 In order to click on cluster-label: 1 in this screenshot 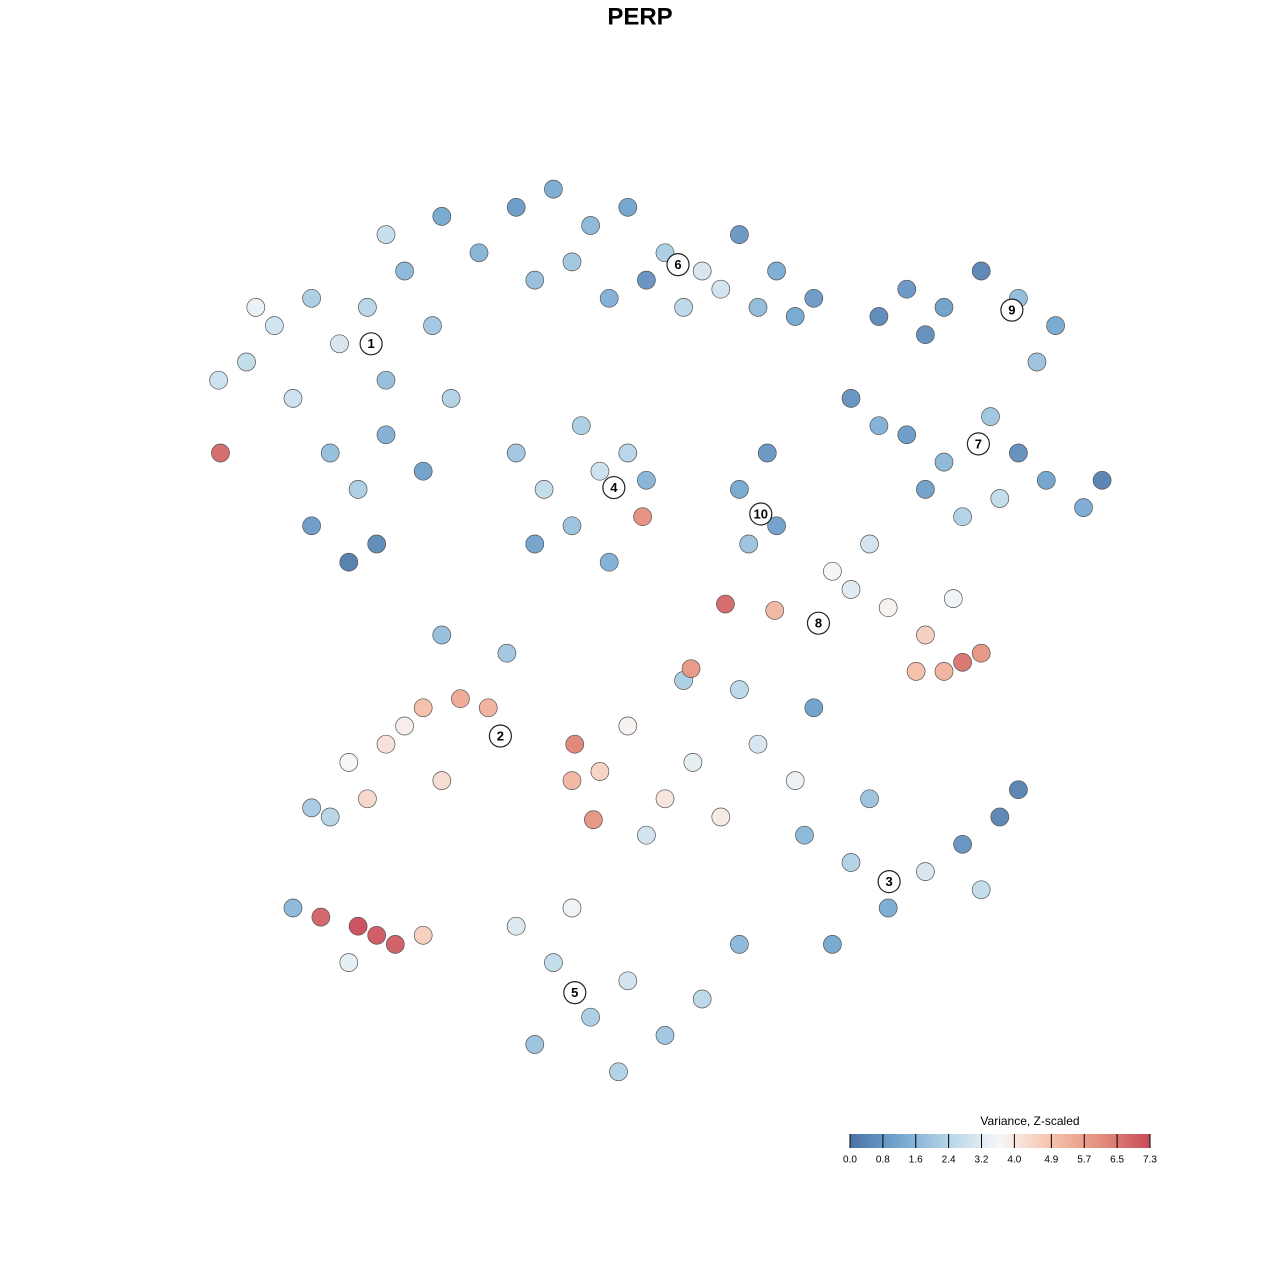, I will do `click(371, 343)`.